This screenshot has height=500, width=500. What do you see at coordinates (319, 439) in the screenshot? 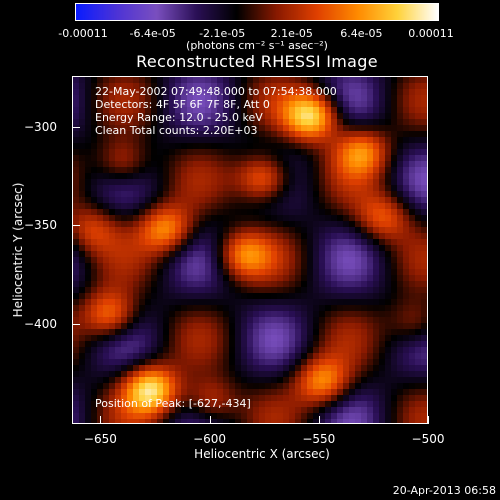
I see `x-tick-label: −550` at bounding box center [319, 439].